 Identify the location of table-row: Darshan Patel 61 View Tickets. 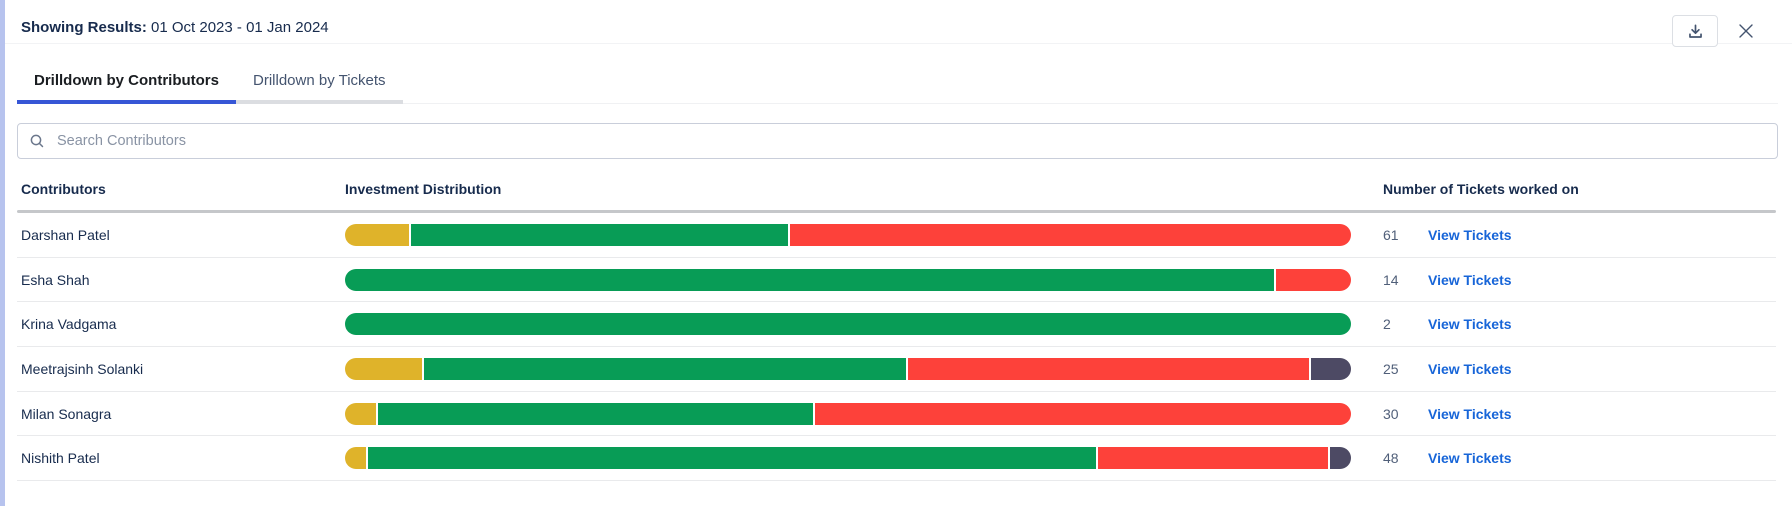
(896, 235).